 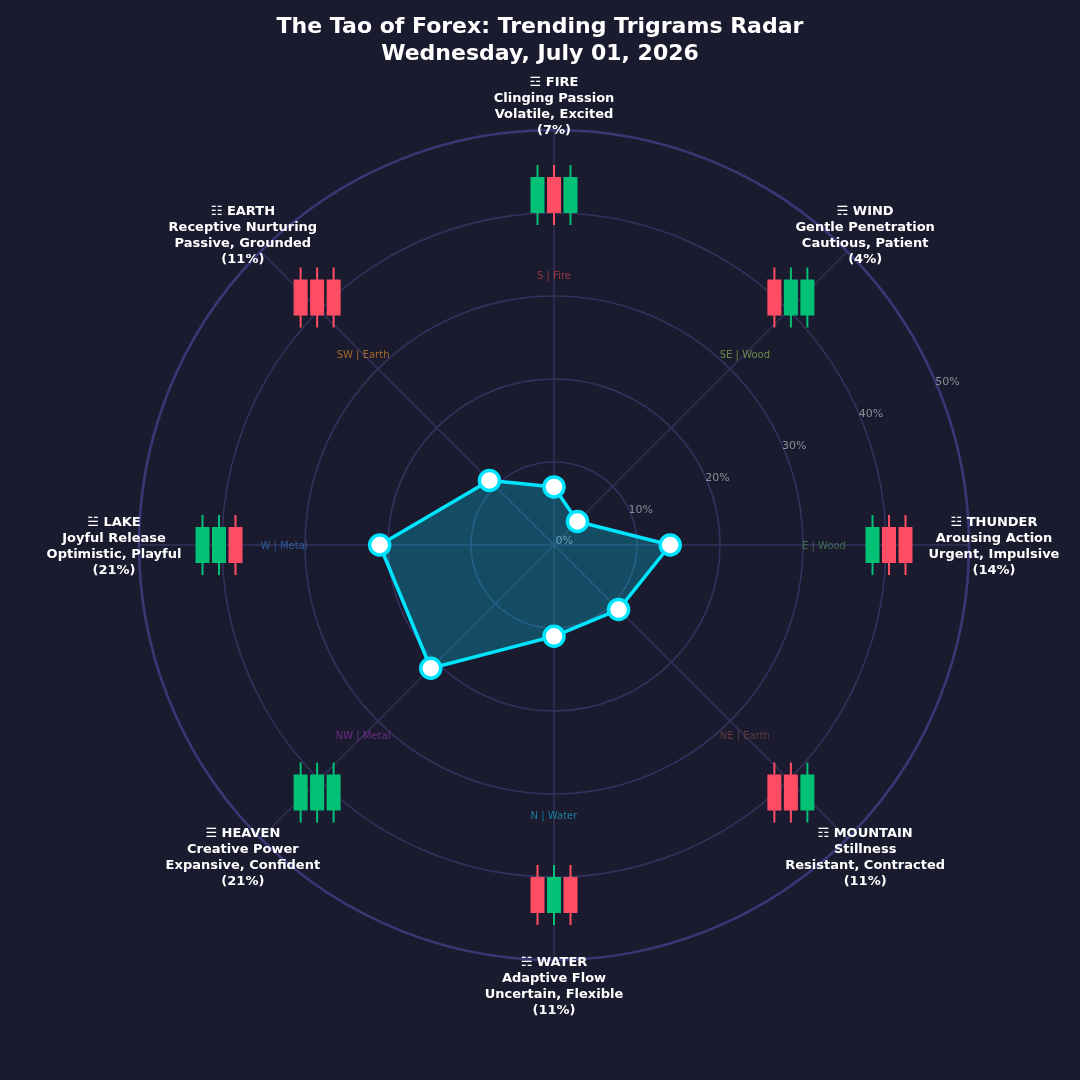 What do you see at coordinates (745, 736) in the screenshot?
I see `text: NE | Earth` at bounding box center [745, 736].